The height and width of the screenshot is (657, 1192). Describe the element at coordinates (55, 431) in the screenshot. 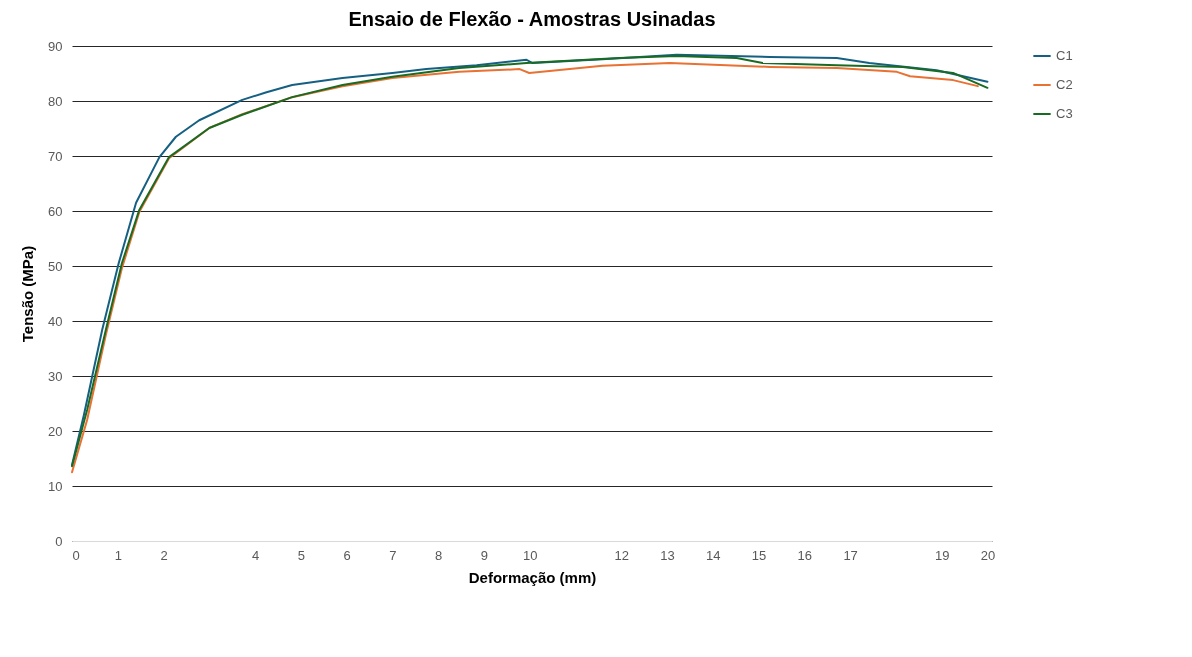

I see `y-tick-label: 20` at that location.